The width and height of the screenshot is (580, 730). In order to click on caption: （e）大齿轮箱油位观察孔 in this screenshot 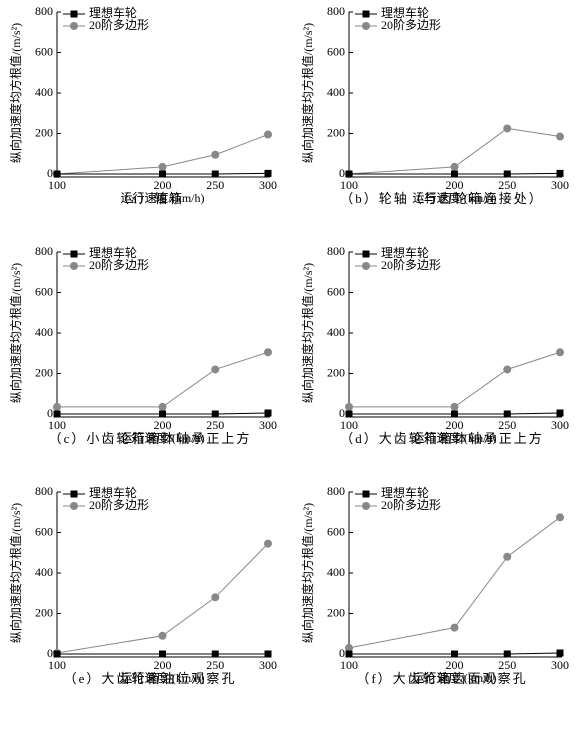, I will do `click(150, 678)`.